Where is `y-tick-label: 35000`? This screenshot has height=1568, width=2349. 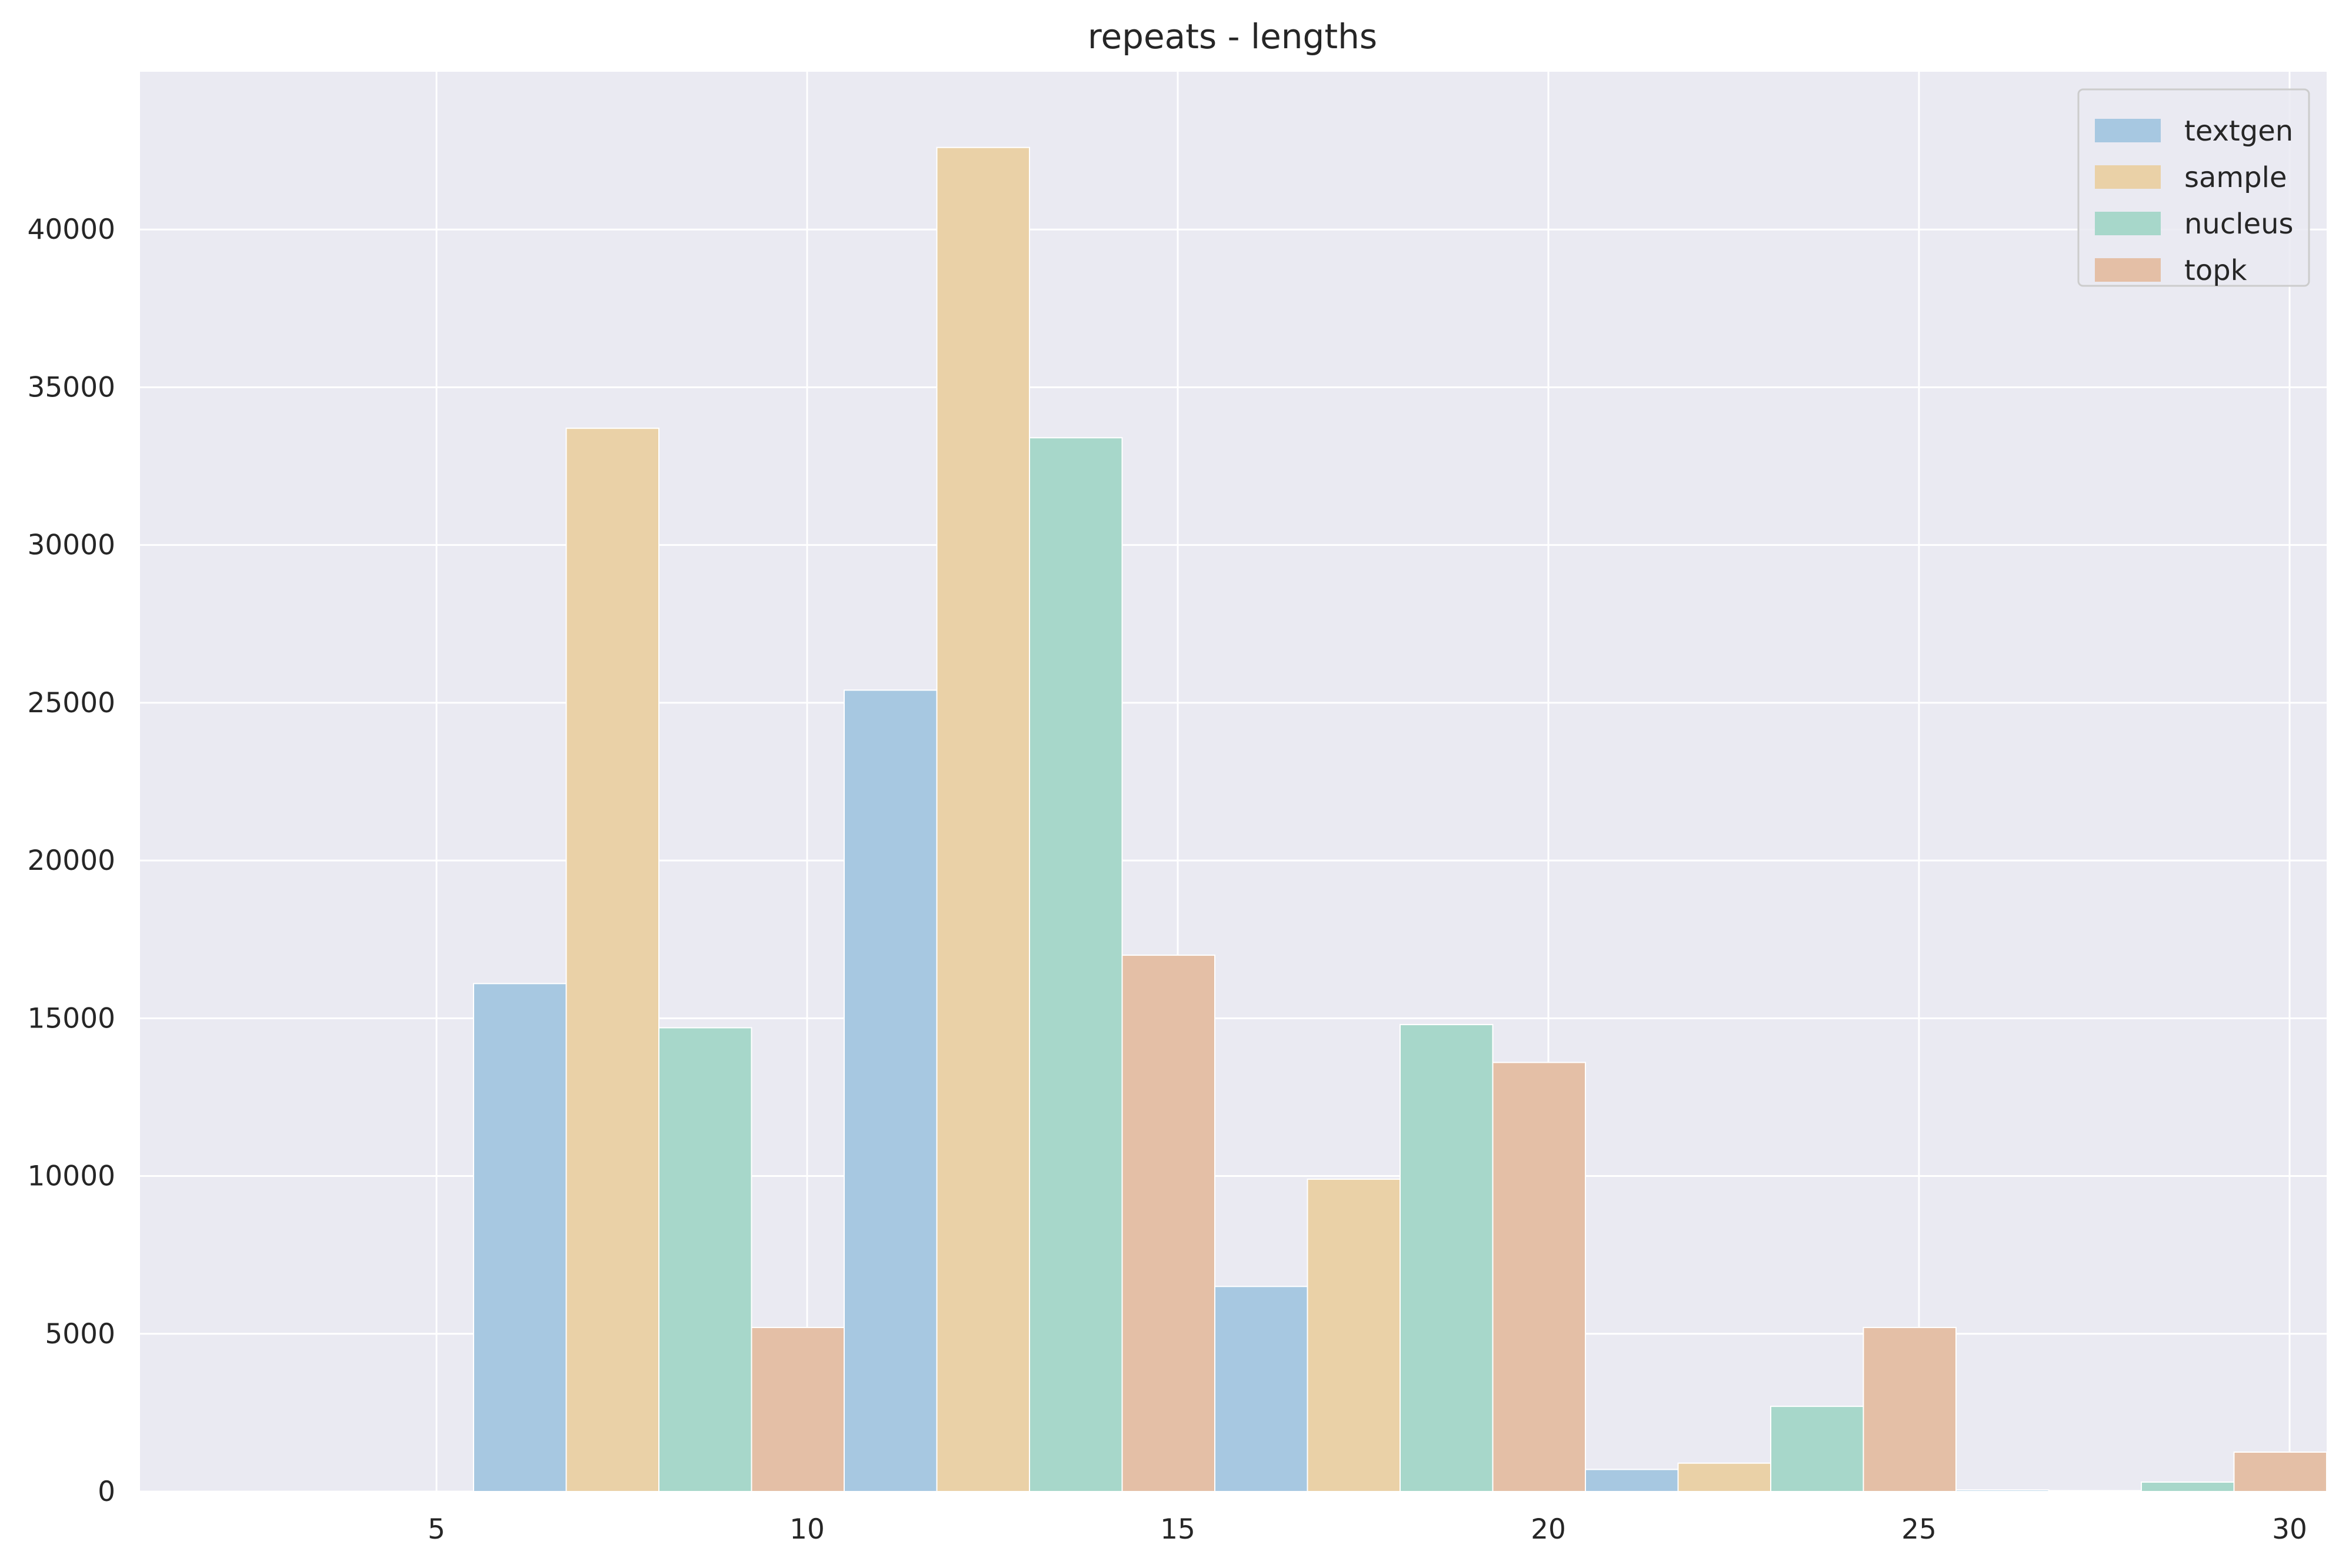 y-tick-label: 35000 is located at coordinates (71, 387).